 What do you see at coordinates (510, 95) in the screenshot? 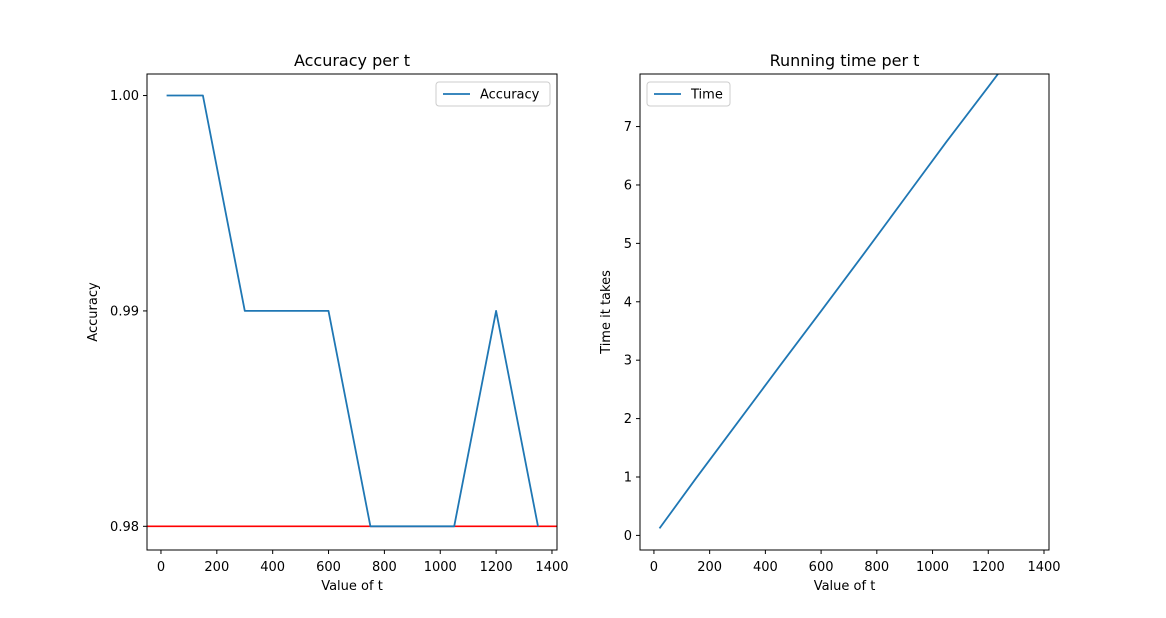
I see `legend-label: Accuracy` at bounding box center [510, 95].